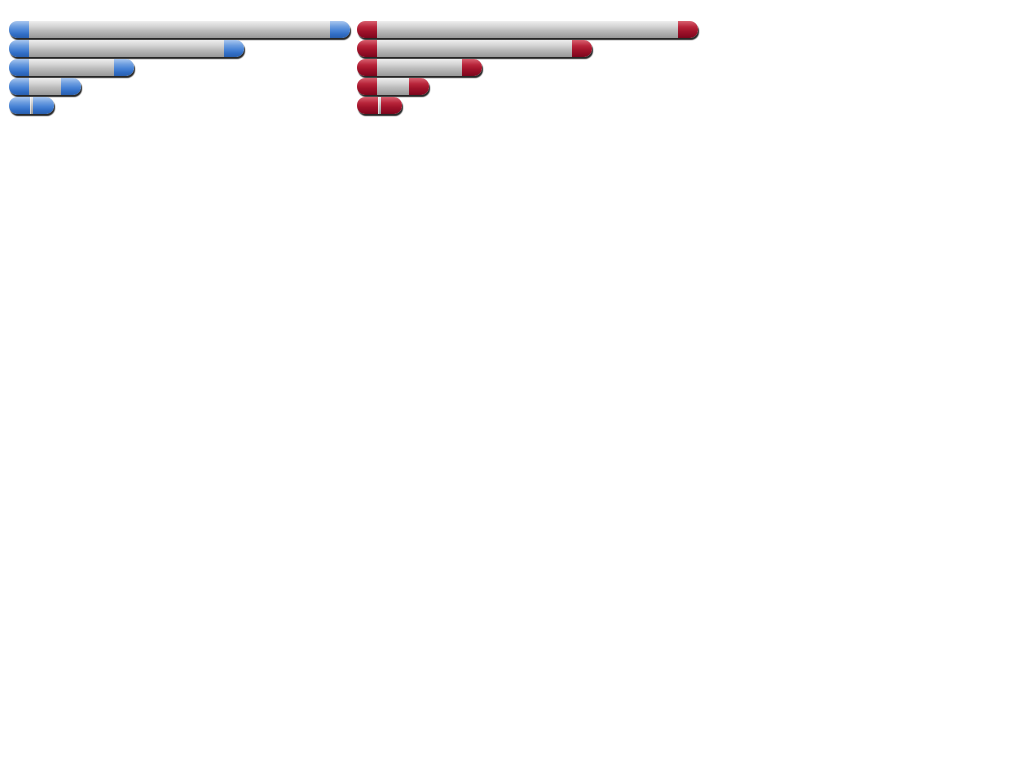 This screenshot has height=768, width=1024. Describe the element at coordinates (71, 67) in the screenshot. I see `blue-scrollbar-md` at that location.